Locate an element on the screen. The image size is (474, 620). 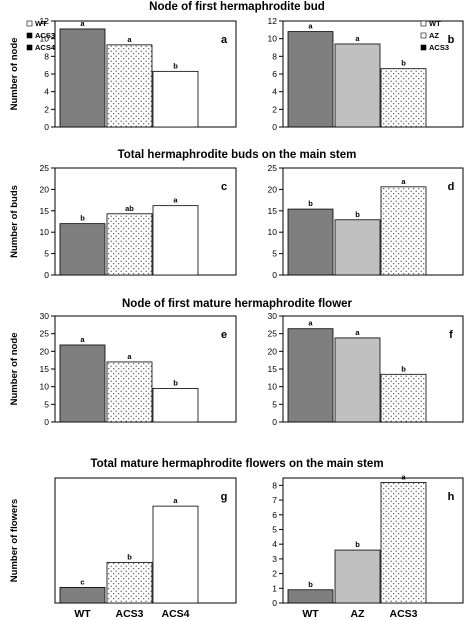
y-tick-label: 12 is located at coordinates (45, 21).